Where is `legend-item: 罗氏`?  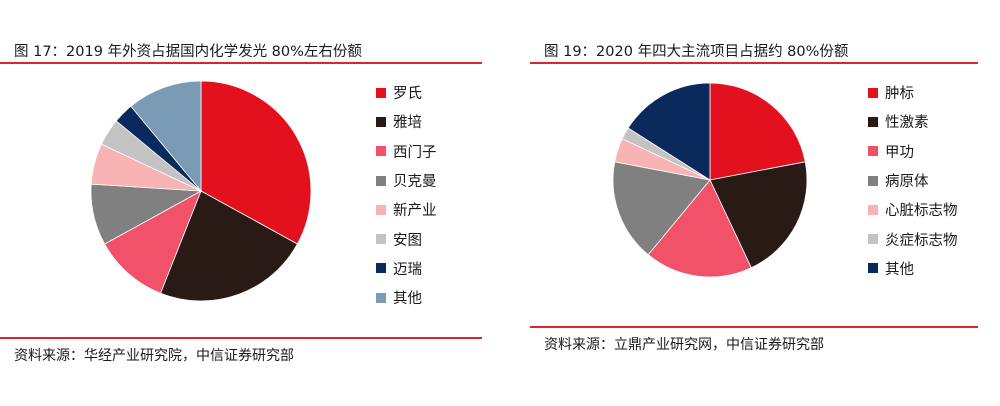 legend-item: 罗氏 is located at coordinates (406, 92).